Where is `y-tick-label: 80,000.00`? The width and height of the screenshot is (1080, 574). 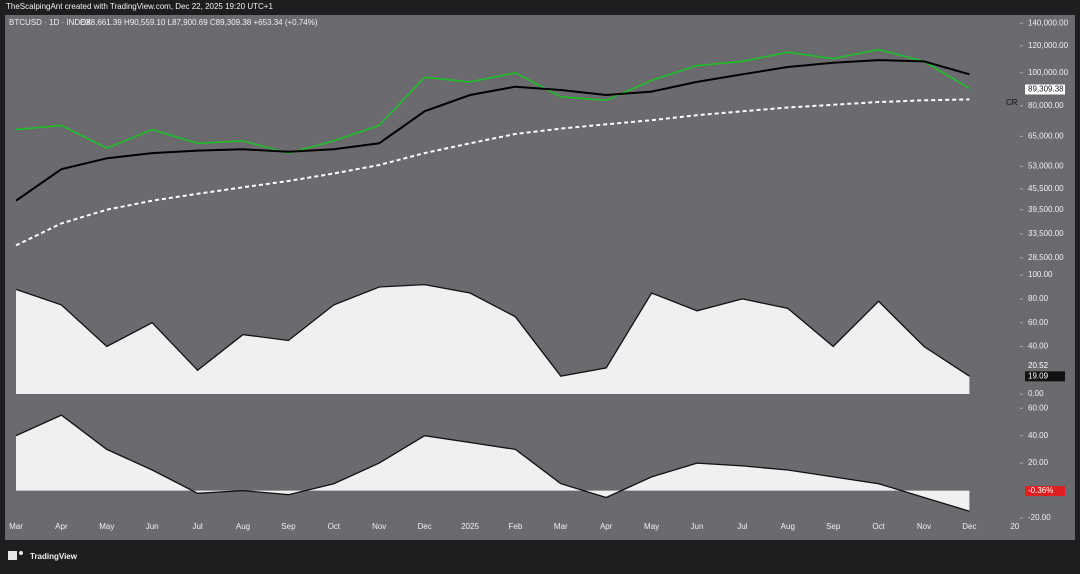
y-tick-label: 80,000.00 is located at coordinates (1046, 105).